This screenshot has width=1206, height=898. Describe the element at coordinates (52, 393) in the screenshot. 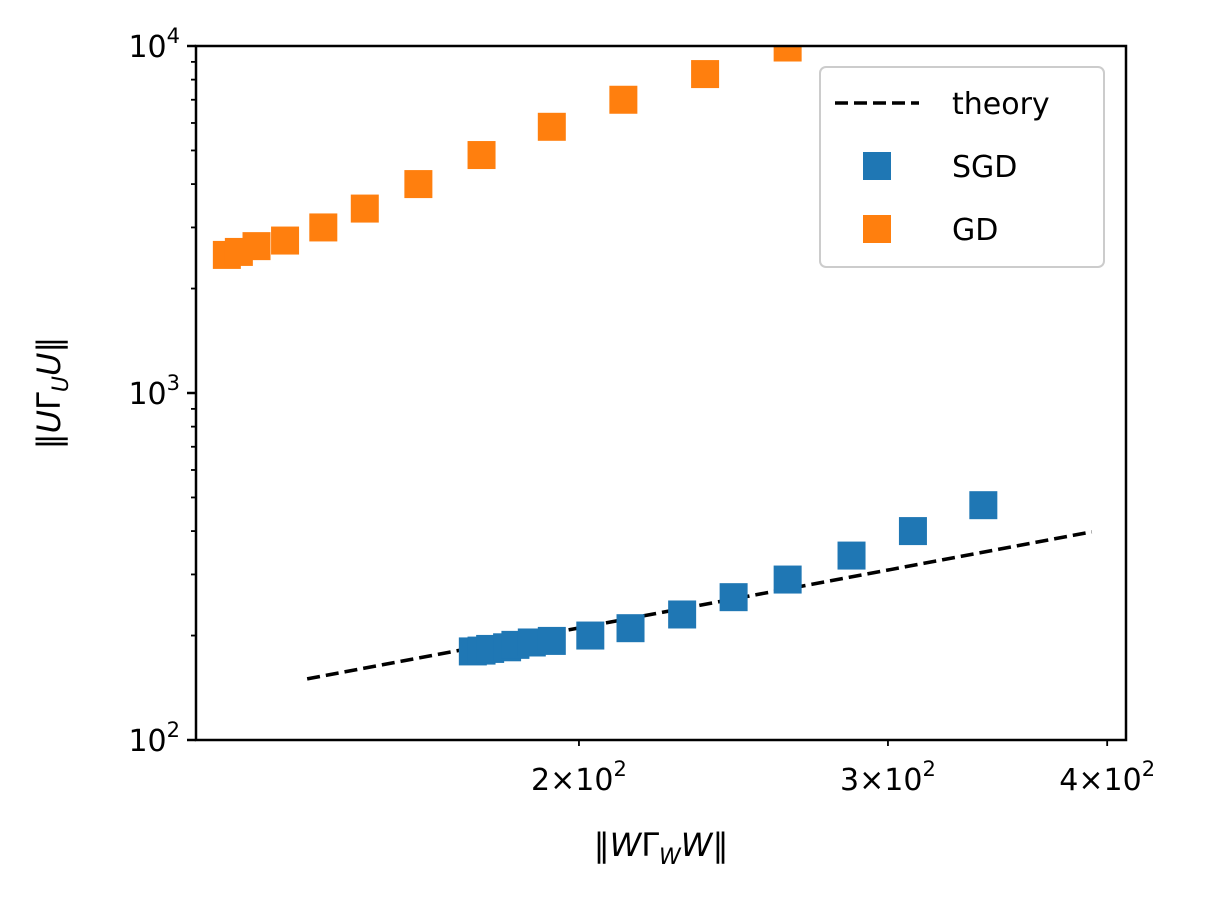

I see `y-axis-title: ‖UΓUU‖` at that location.